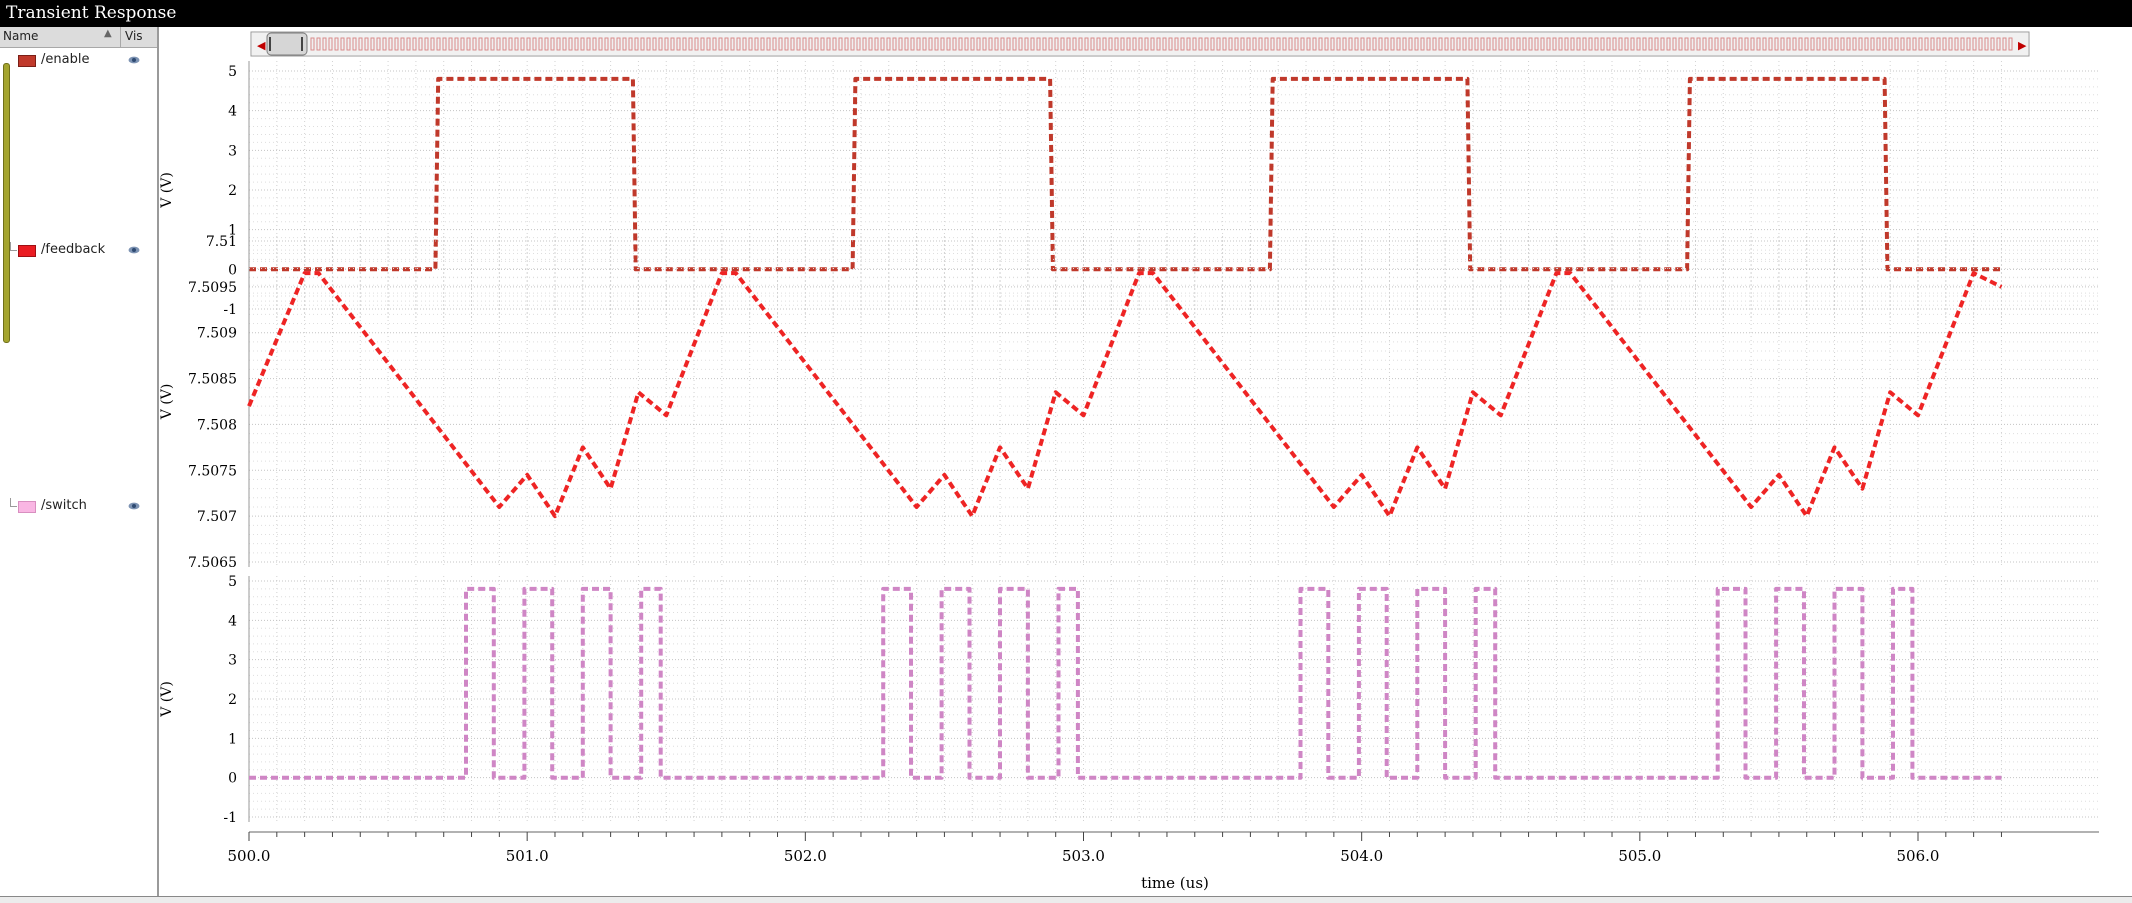  I want to click on y-tick-label: 4, so click(232, 621).